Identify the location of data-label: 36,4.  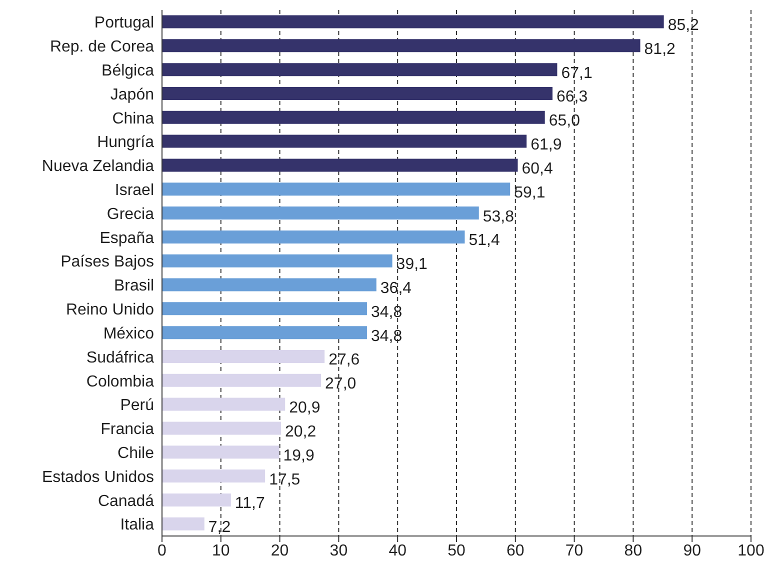
(396, 288).